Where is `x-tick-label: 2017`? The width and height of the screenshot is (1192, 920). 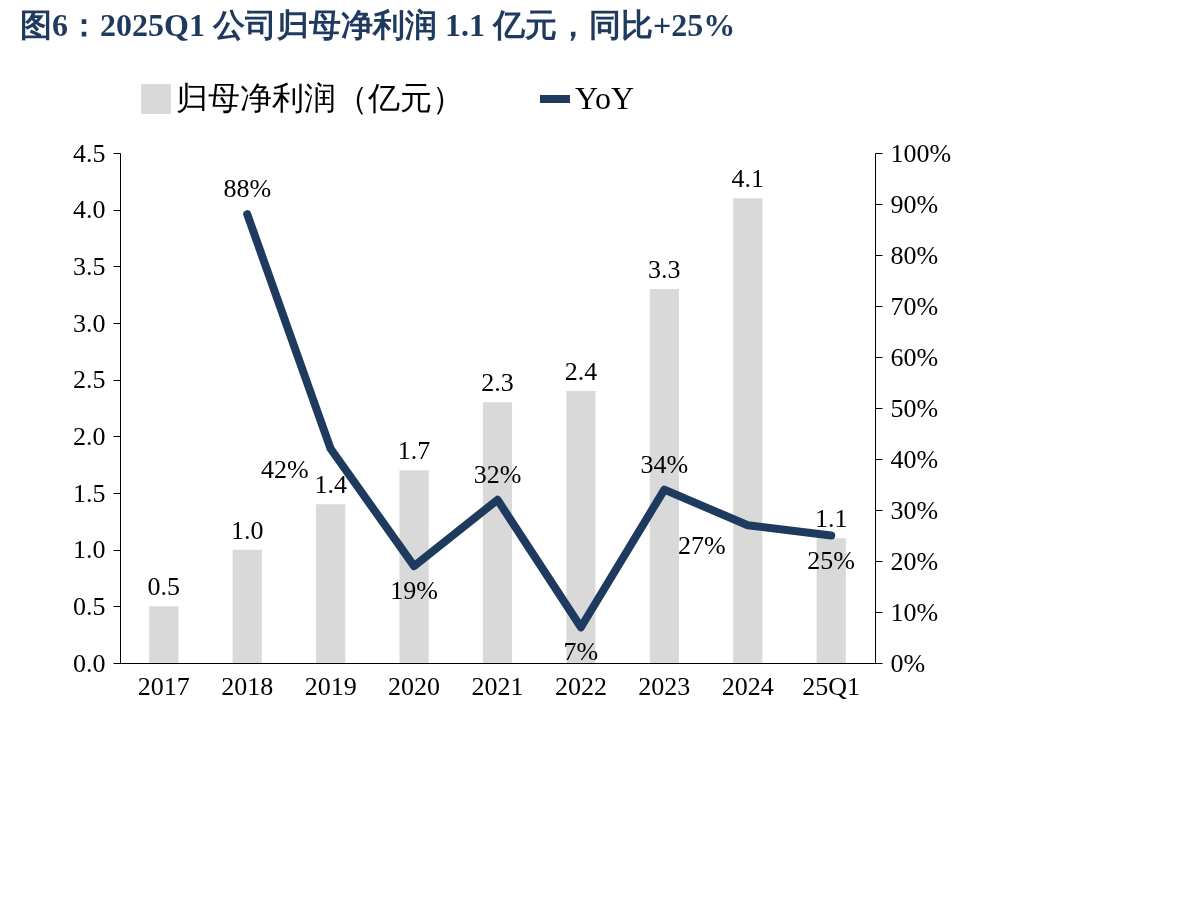 x-tick-label: 2017 is located at coordinates (163, 686).